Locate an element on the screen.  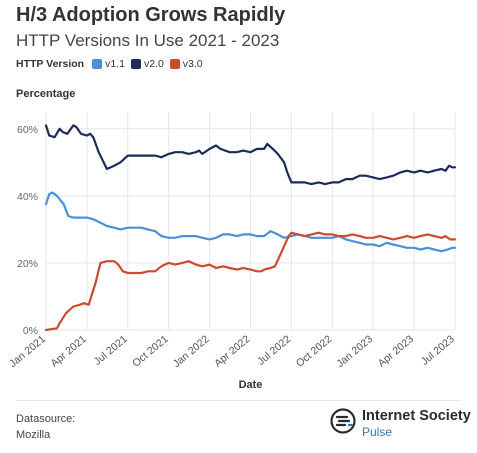
chart-subtitle: HTTP Versions In Use 2021 - 2023 is located at coordinates (148, 40).